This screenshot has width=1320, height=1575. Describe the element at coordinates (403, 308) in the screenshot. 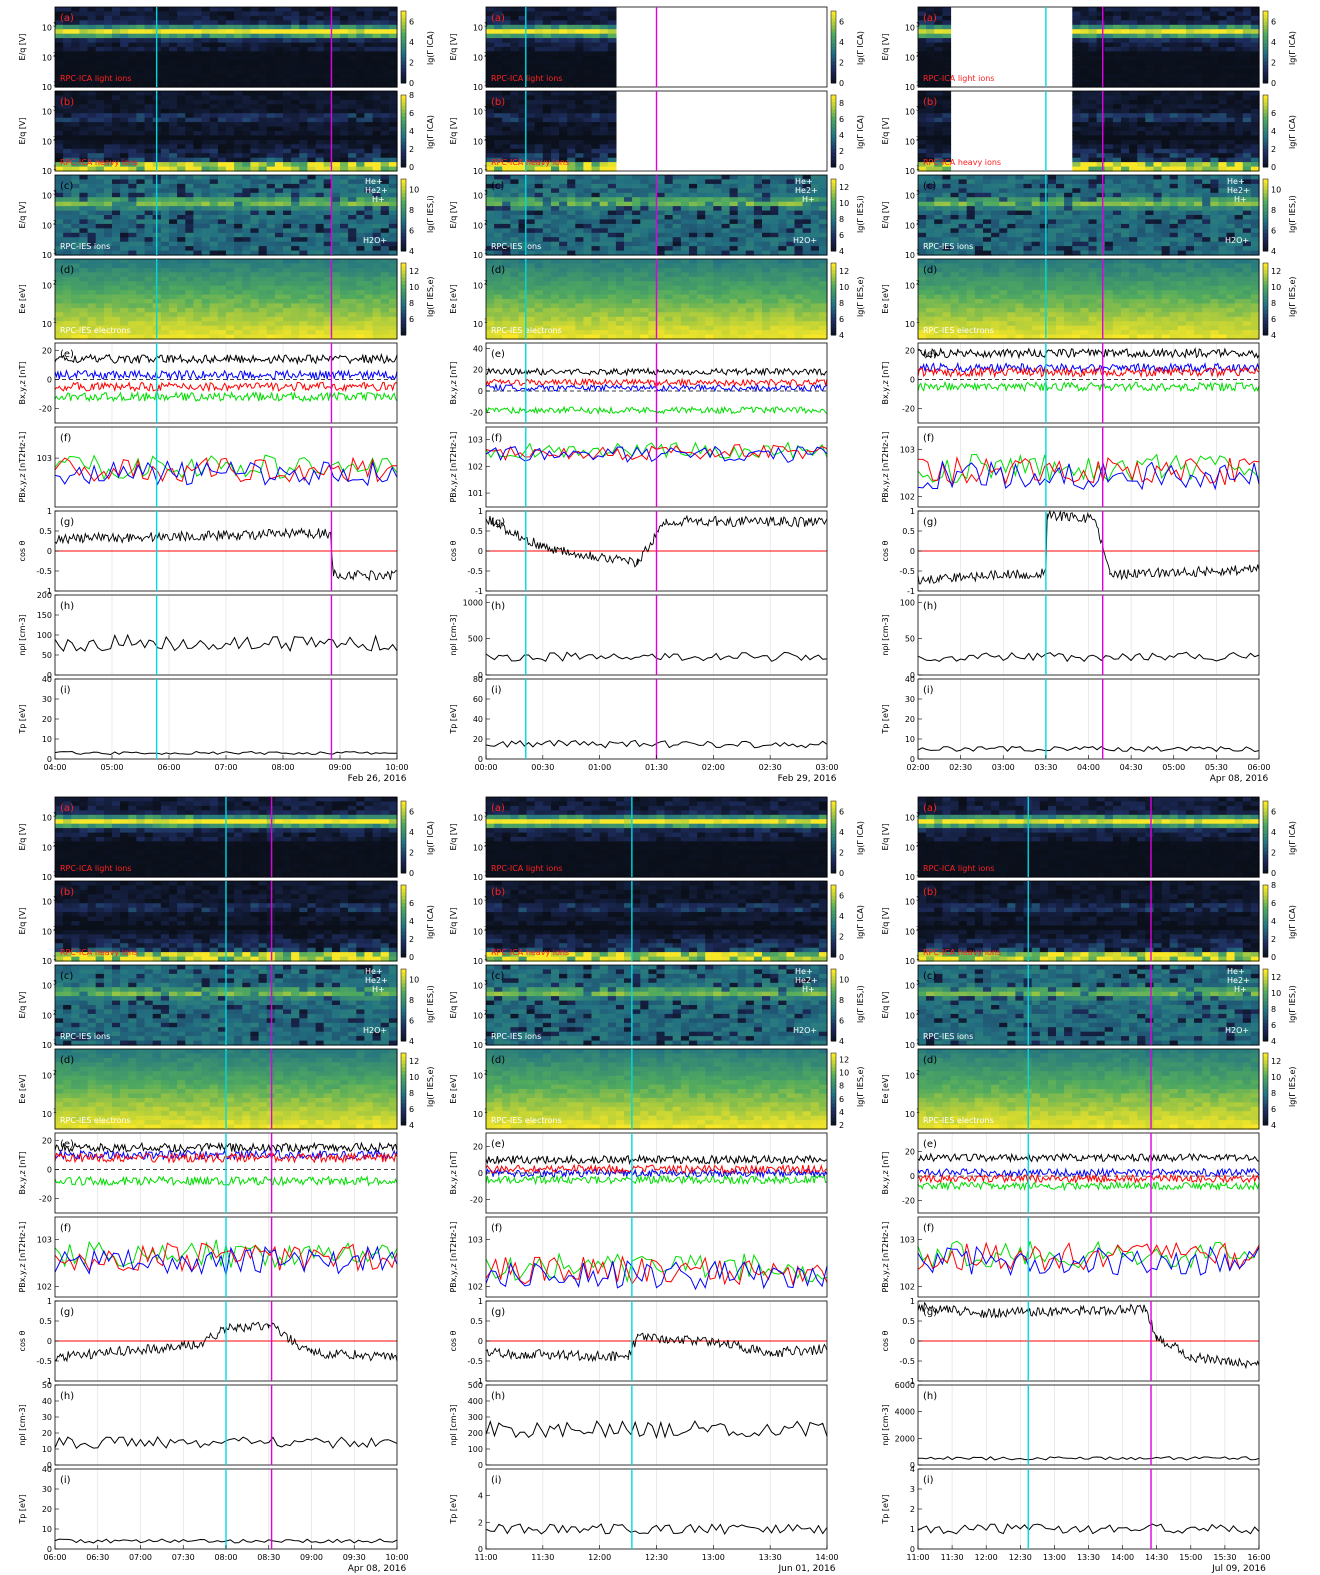

I see `colorbar-cell` at that location.